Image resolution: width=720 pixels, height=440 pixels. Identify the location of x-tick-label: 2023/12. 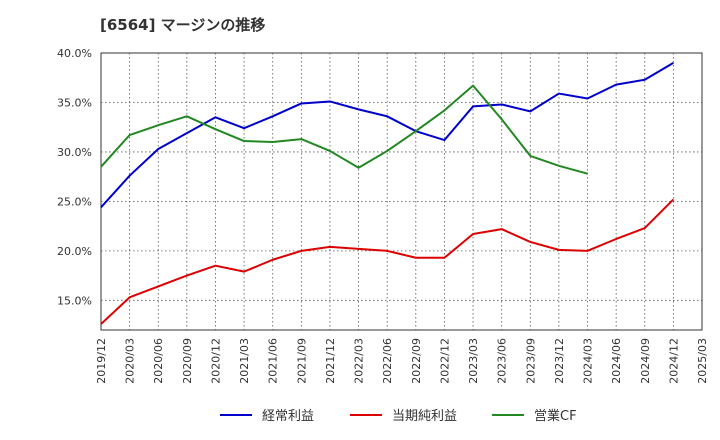
(559, 361).